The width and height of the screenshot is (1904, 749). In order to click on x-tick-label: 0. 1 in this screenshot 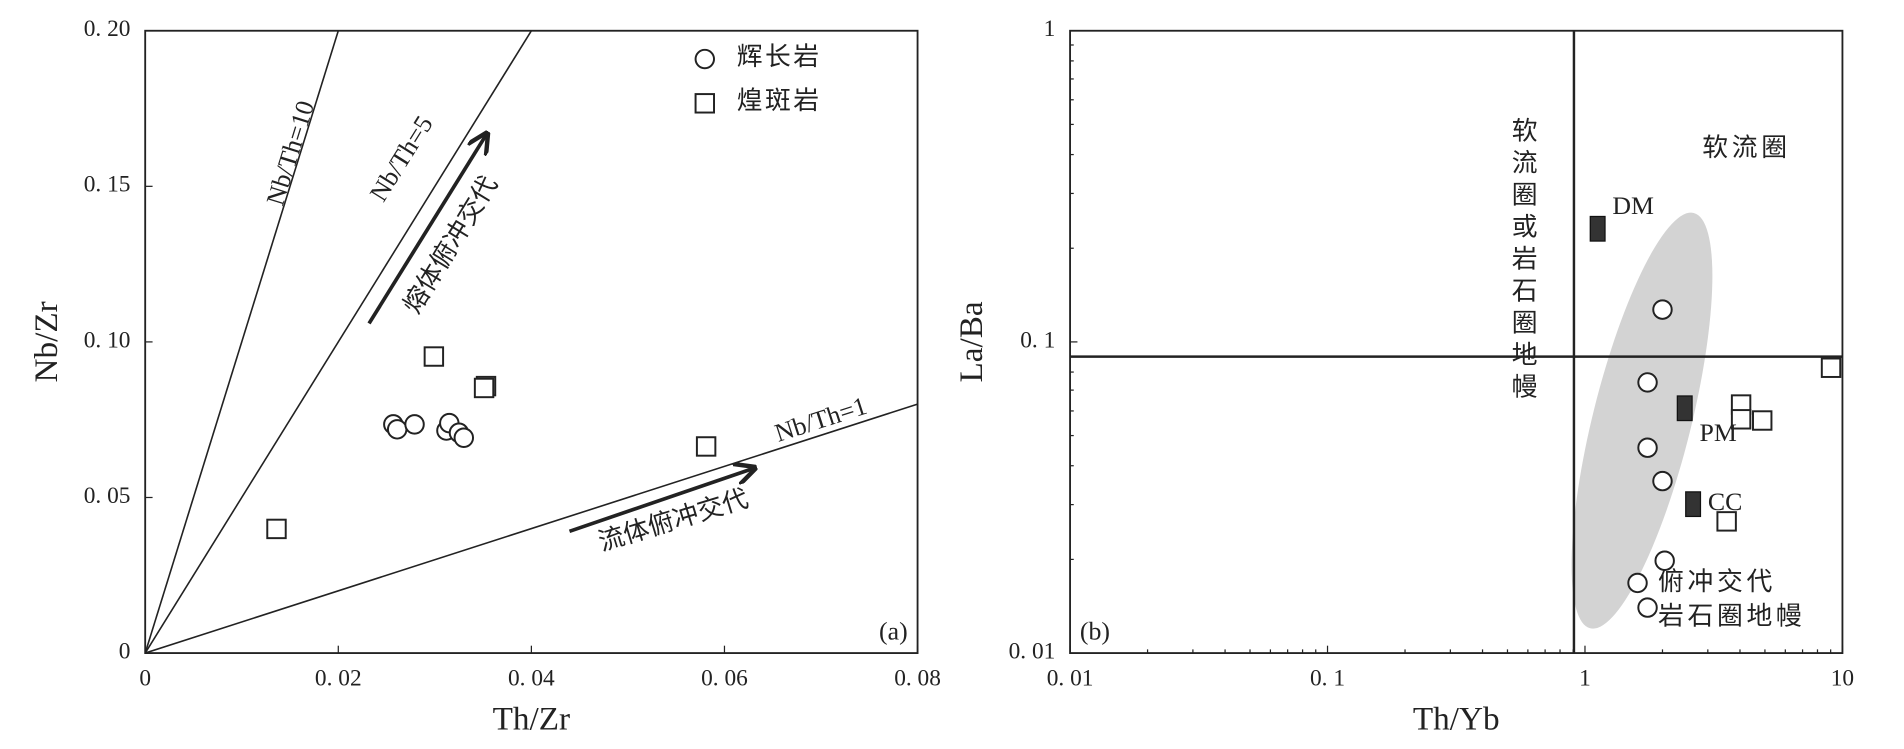, I will do `click(1327, 678)`.